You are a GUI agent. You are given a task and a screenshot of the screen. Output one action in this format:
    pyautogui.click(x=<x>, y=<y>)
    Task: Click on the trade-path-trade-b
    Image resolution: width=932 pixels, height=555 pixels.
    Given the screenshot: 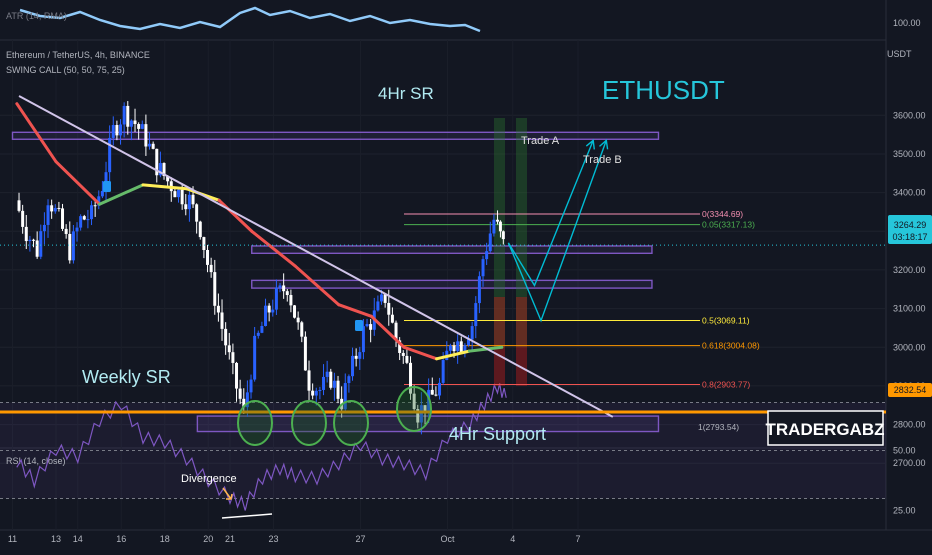 What is the action you would take?
    pyautogui.click(x=557, y=231)
    